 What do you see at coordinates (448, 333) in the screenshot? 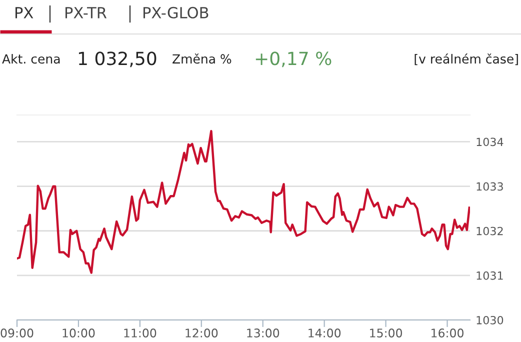
I see `x-tick-label: 16:00` at bounding box center [448, 333].